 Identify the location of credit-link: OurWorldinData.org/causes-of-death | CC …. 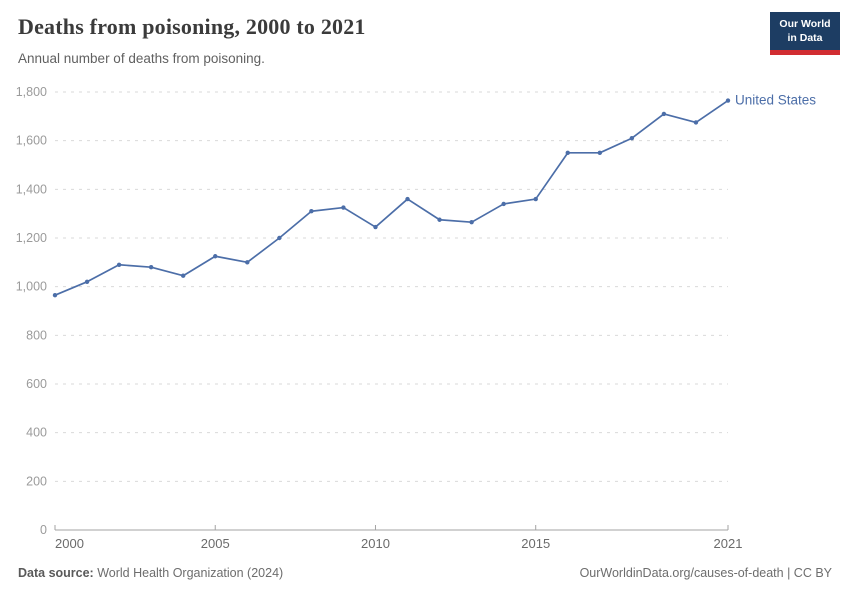
(705, 573).